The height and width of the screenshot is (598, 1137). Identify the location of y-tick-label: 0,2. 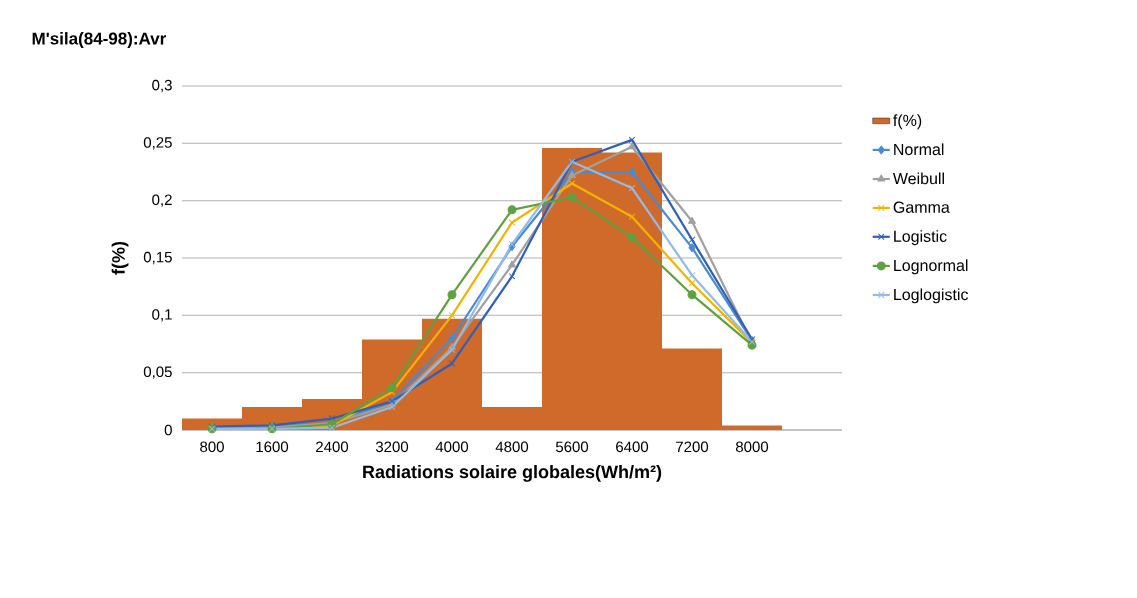
(162, 200).